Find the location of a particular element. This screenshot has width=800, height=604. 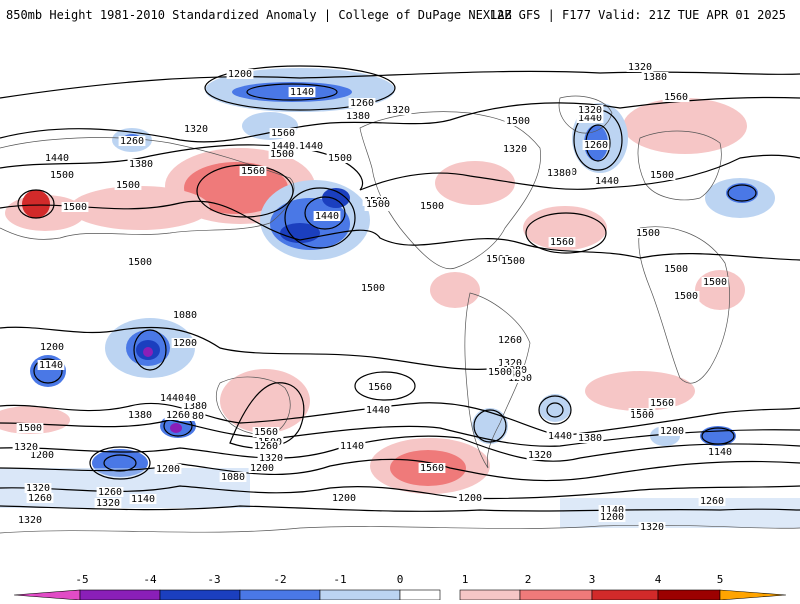

north-america-coast is located at coordinates (450, 190).